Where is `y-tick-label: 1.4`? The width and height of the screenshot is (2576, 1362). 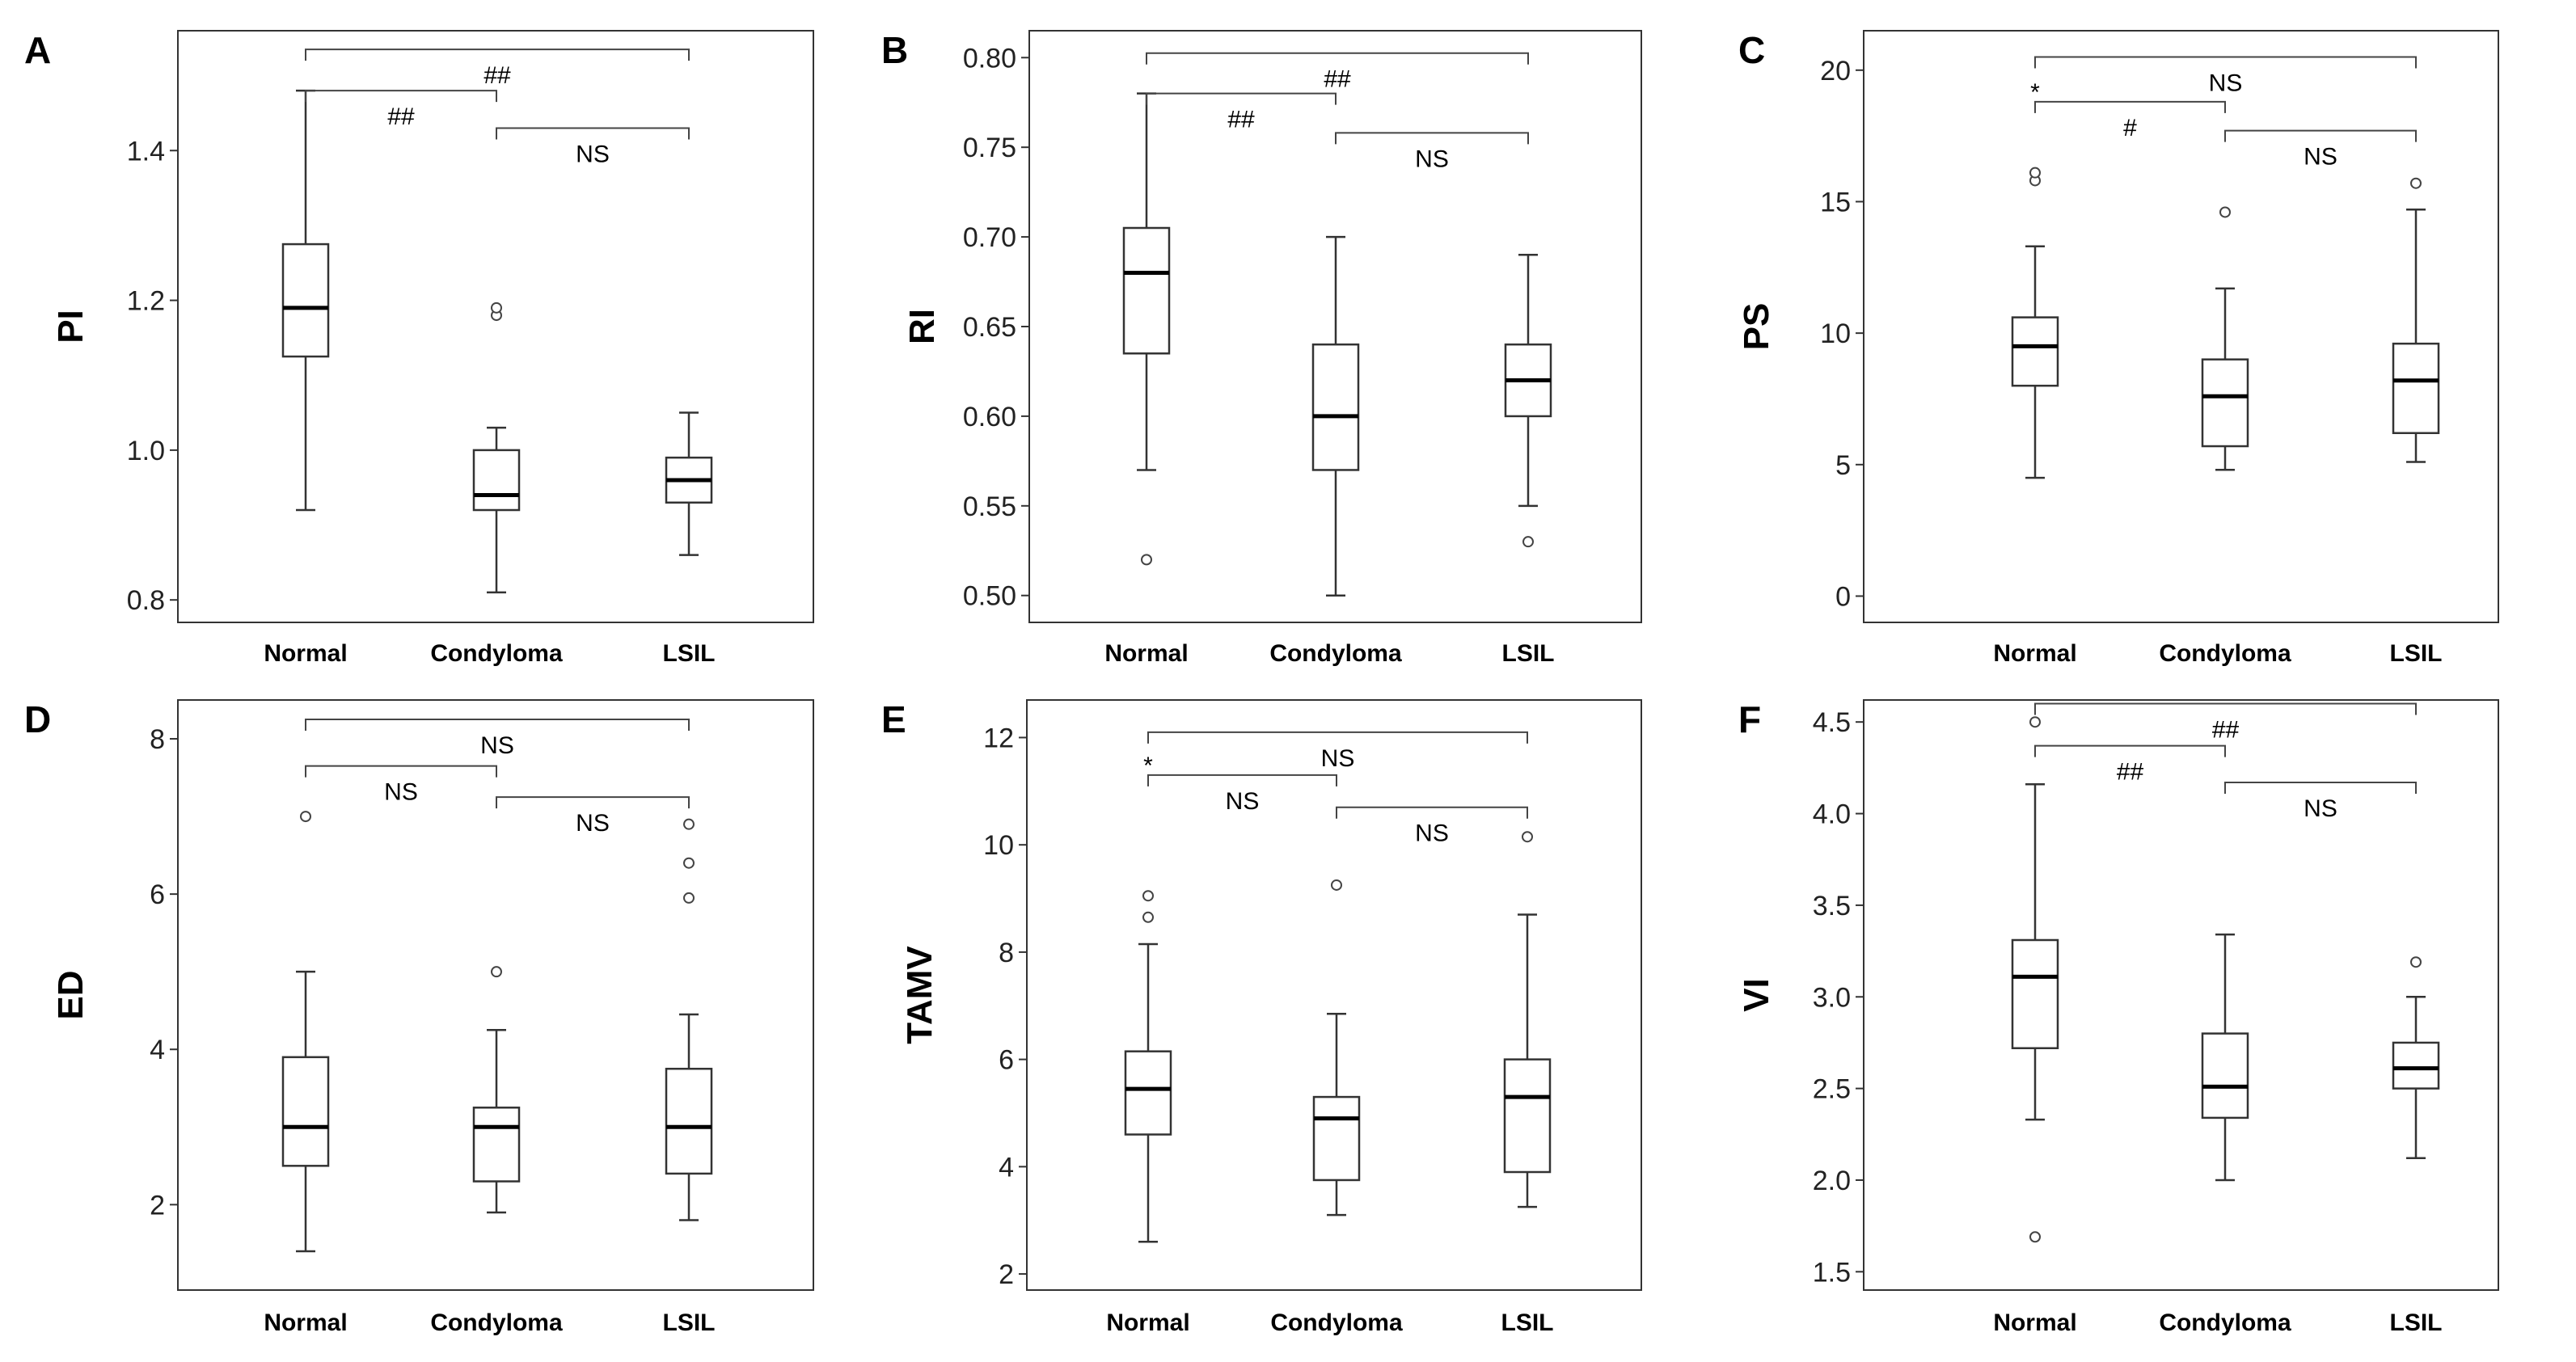
y-tick-label: 1.4 is located at coordinates (146, 151).